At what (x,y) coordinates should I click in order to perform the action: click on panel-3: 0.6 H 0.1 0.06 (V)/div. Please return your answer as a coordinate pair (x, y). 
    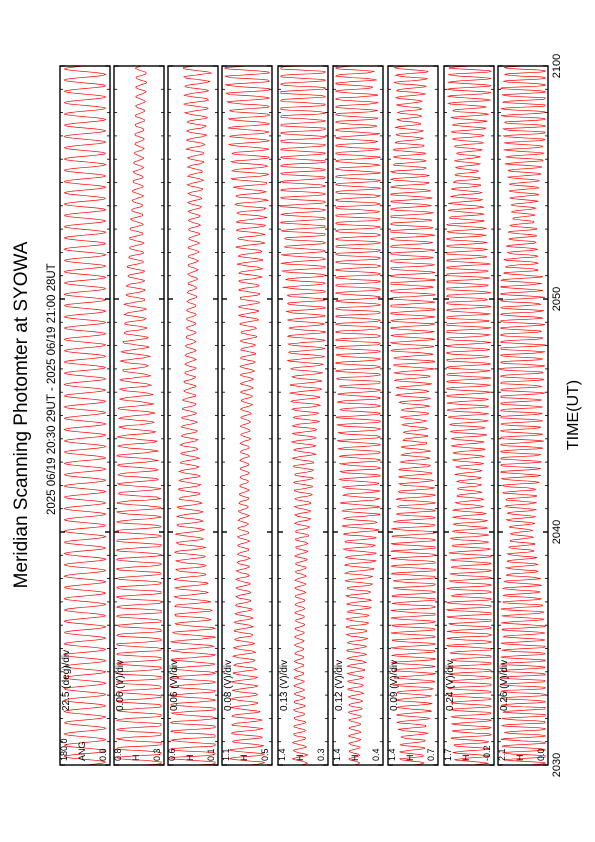
    Looking at the image, I should click on (193, 415).